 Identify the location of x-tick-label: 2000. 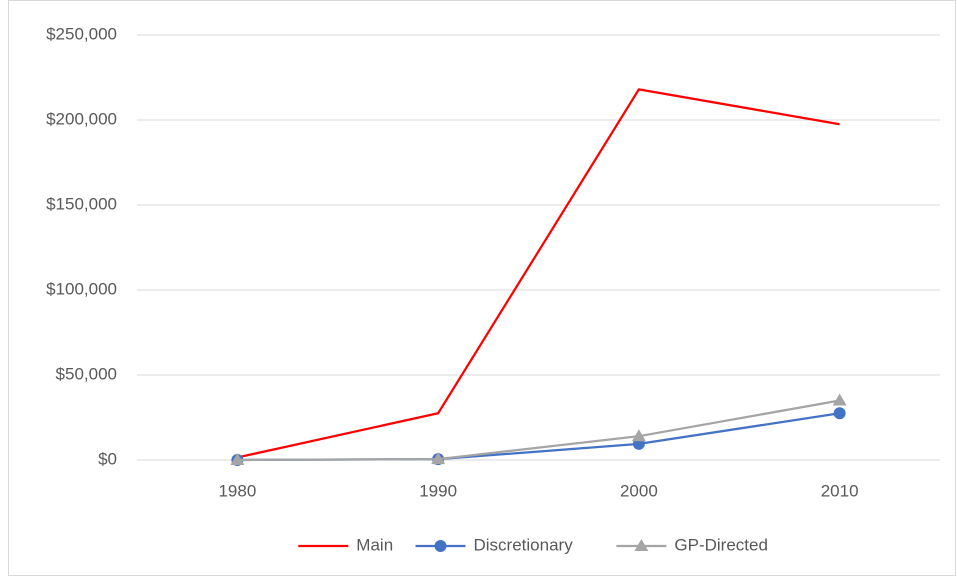
(639, 490).